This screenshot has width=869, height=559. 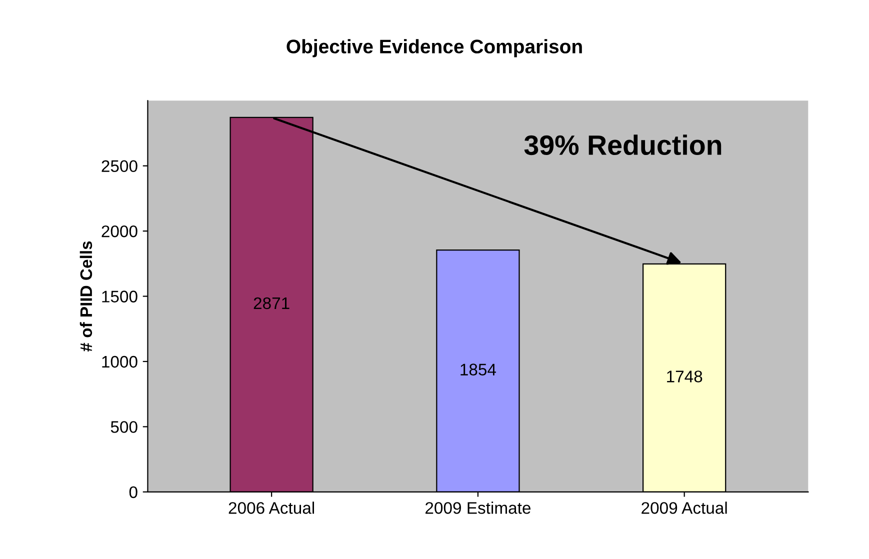 I want to click on data-label: 1854, so click(x=478, y=370).